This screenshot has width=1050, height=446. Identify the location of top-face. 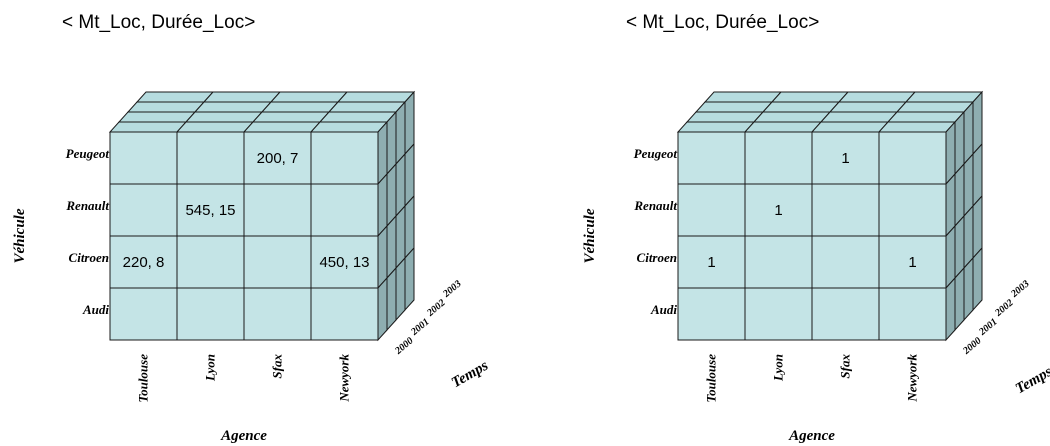
(830, 112).